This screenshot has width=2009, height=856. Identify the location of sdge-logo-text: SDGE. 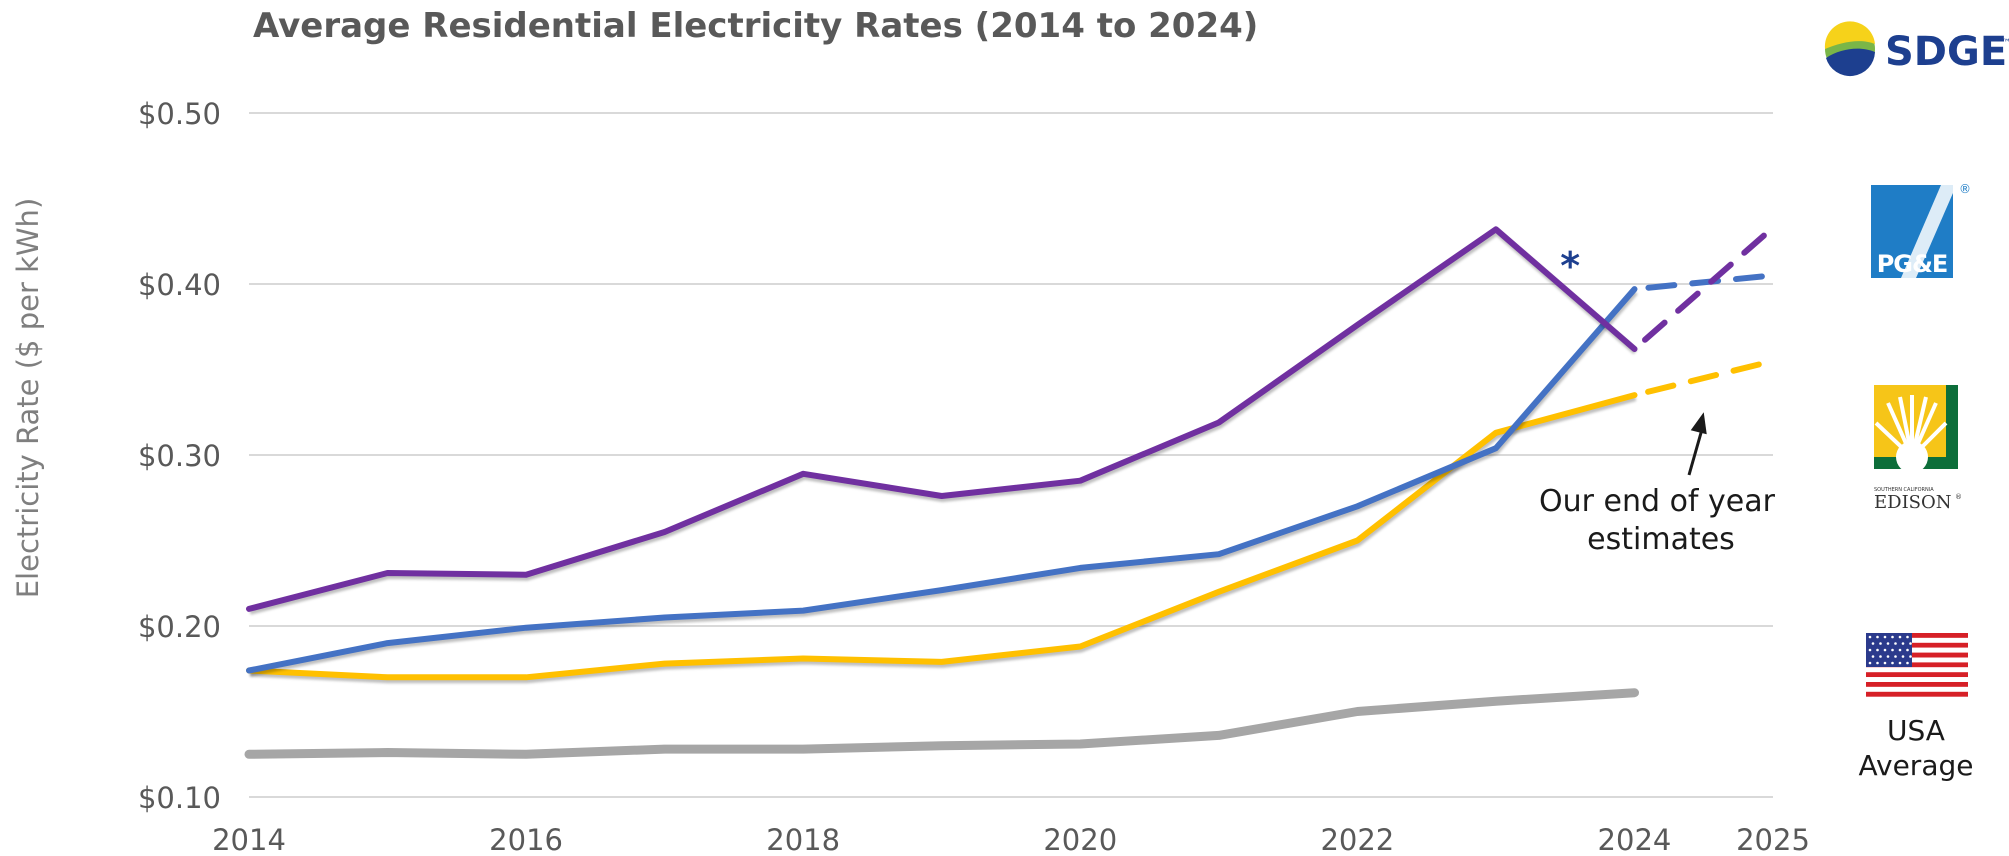
(1946, 52).